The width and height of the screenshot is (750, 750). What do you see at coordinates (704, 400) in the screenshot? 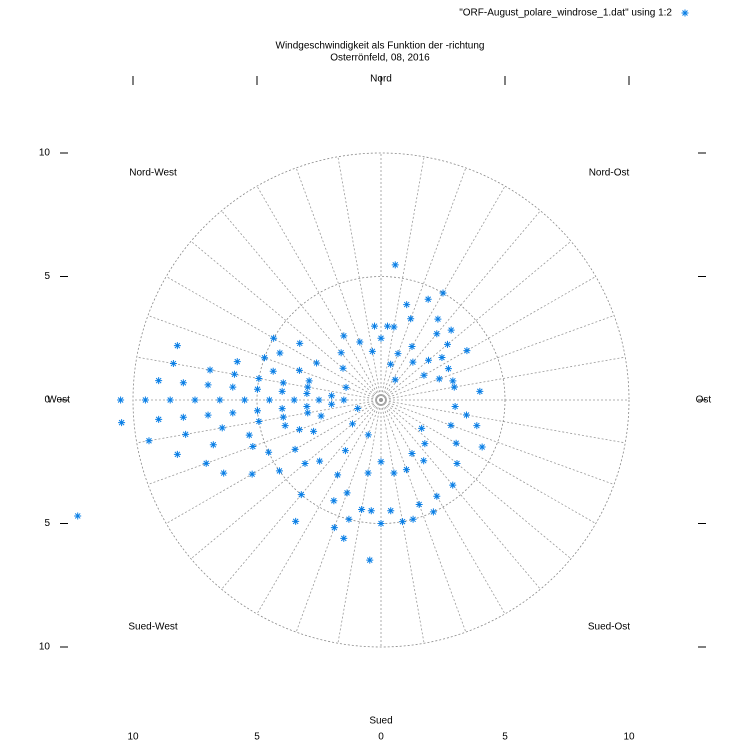
I see `direction-label: Ost` at bounding box center [704, 400].